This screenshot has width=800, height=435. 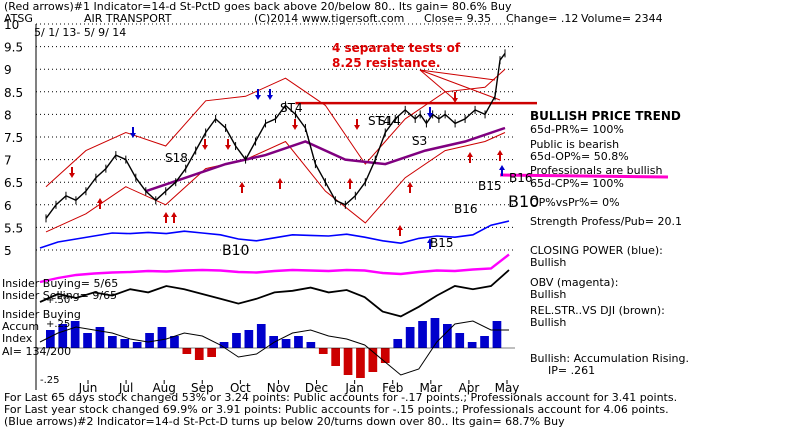 What do you see at coordinates (202, 388) in the screenshot?
I see `month-label: Sep` at bounding box center [202, 388].